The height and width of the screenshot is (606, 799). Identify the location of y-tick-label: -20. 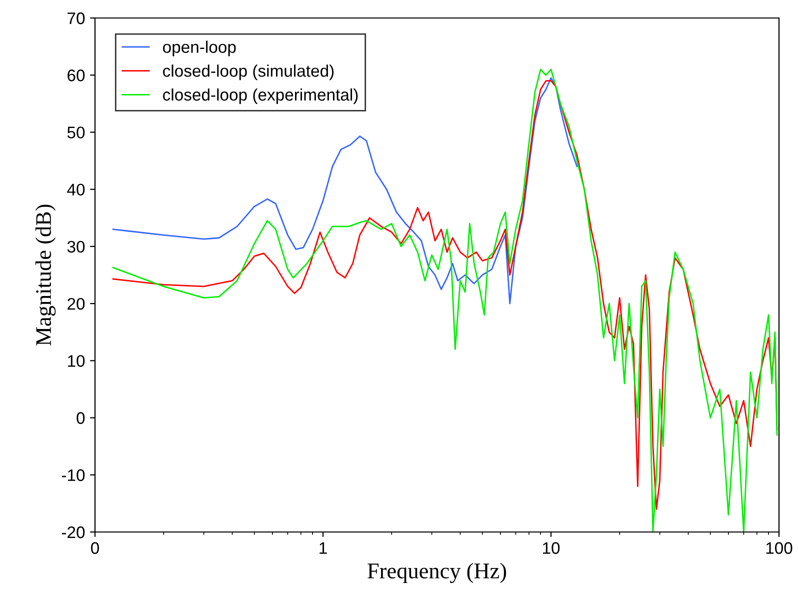
(73, 532).